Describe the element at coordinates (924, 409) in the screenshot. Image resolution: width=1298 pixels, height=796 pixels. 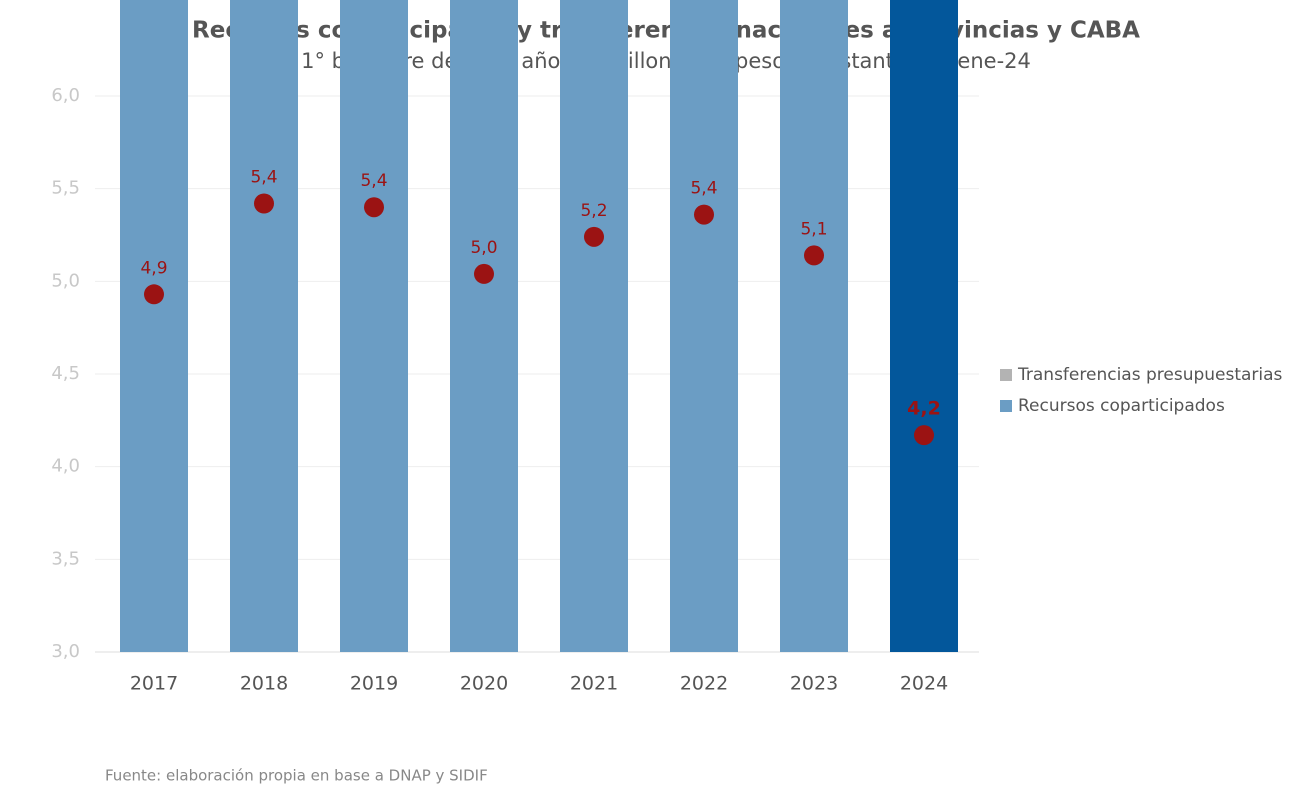
I see `total-label: 4,2` at that location.